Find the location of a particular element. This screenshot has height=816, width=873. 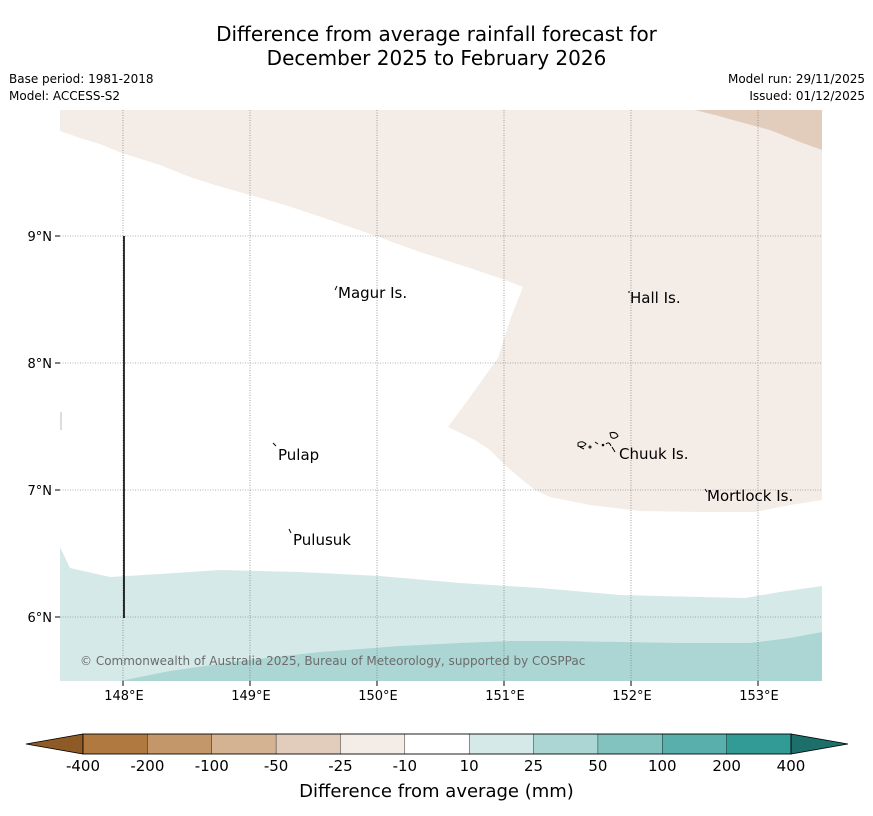

lat-label-7n: 7°N is located at coordinates (40, 491).